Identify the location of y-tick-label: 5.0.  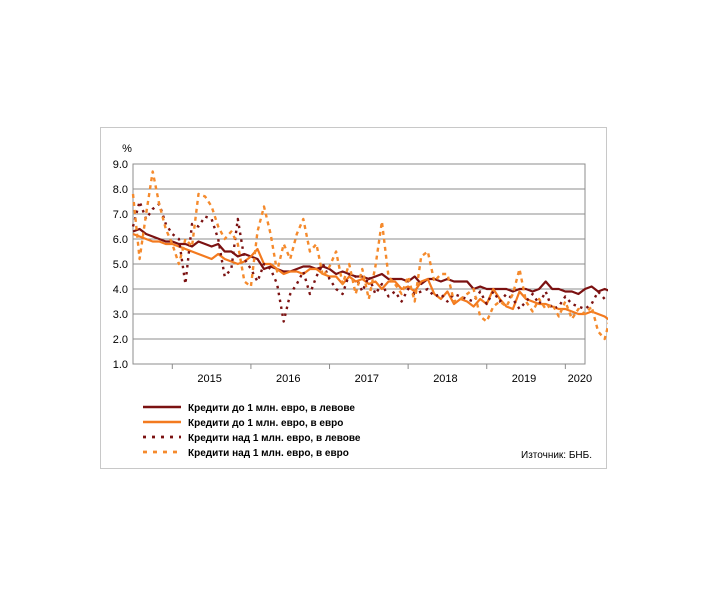
(120, 265).